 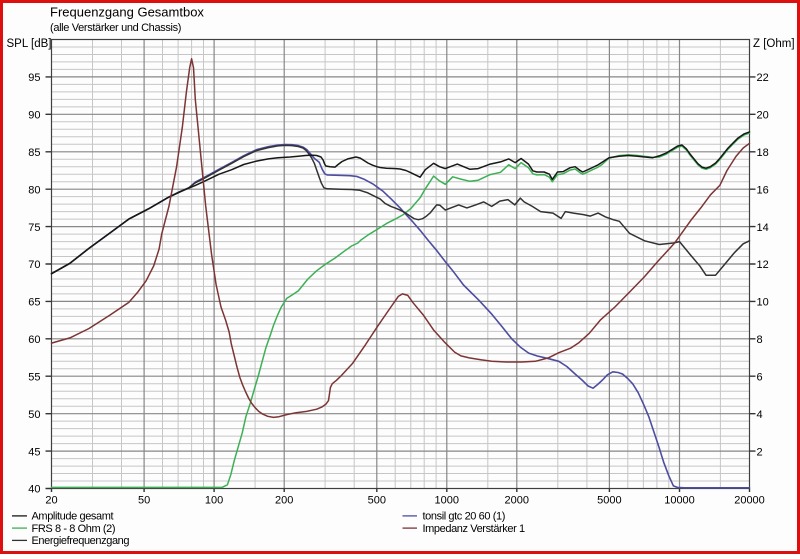 What do you see at coordinates (760, 452) in the screenshot?
I see `svg-text: 2` at bounding box center [760, 452].